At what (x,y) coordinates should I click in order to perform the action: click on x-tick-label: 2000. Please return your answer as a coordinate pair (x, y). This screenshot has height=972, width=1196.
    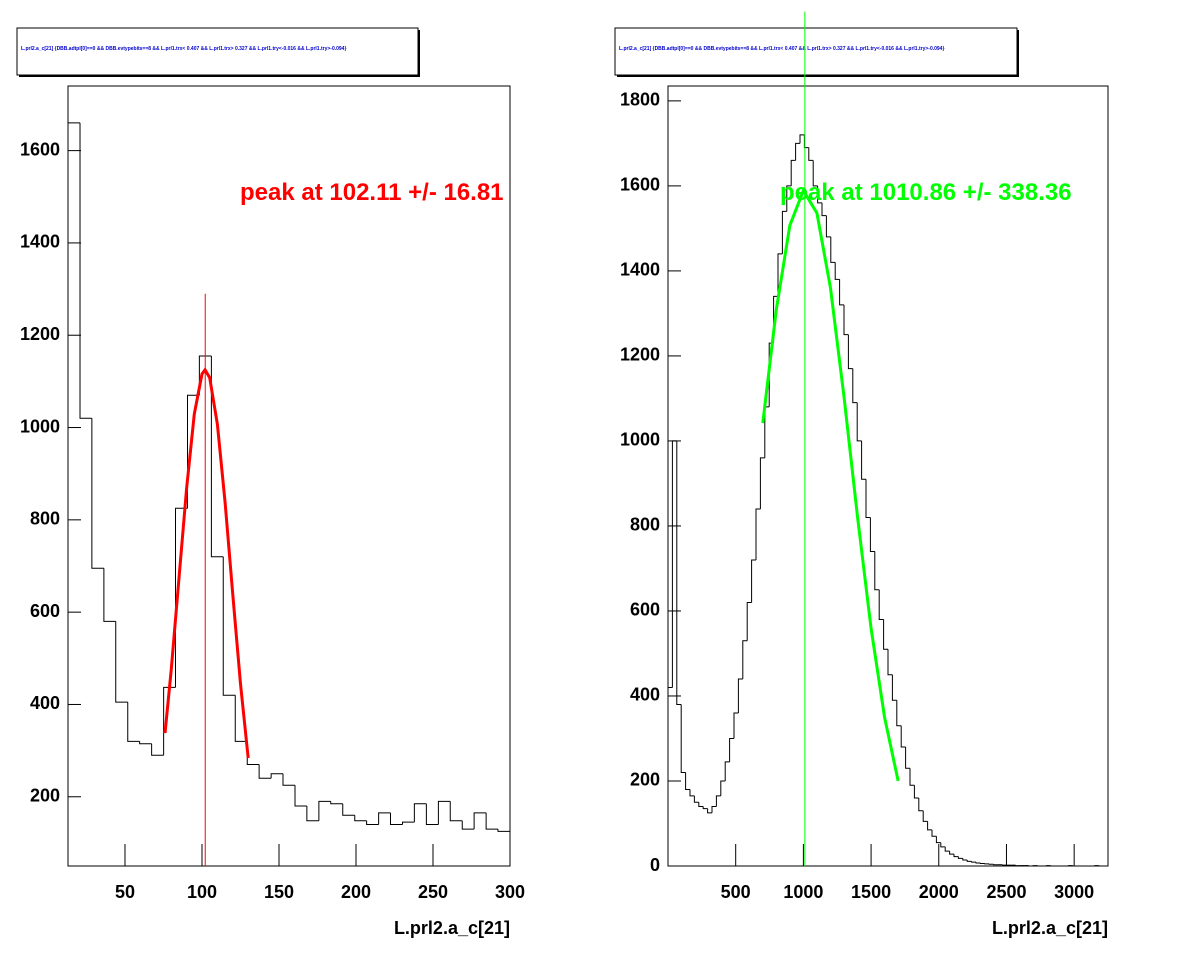
    Looking at the image, I should click on (939, 892).